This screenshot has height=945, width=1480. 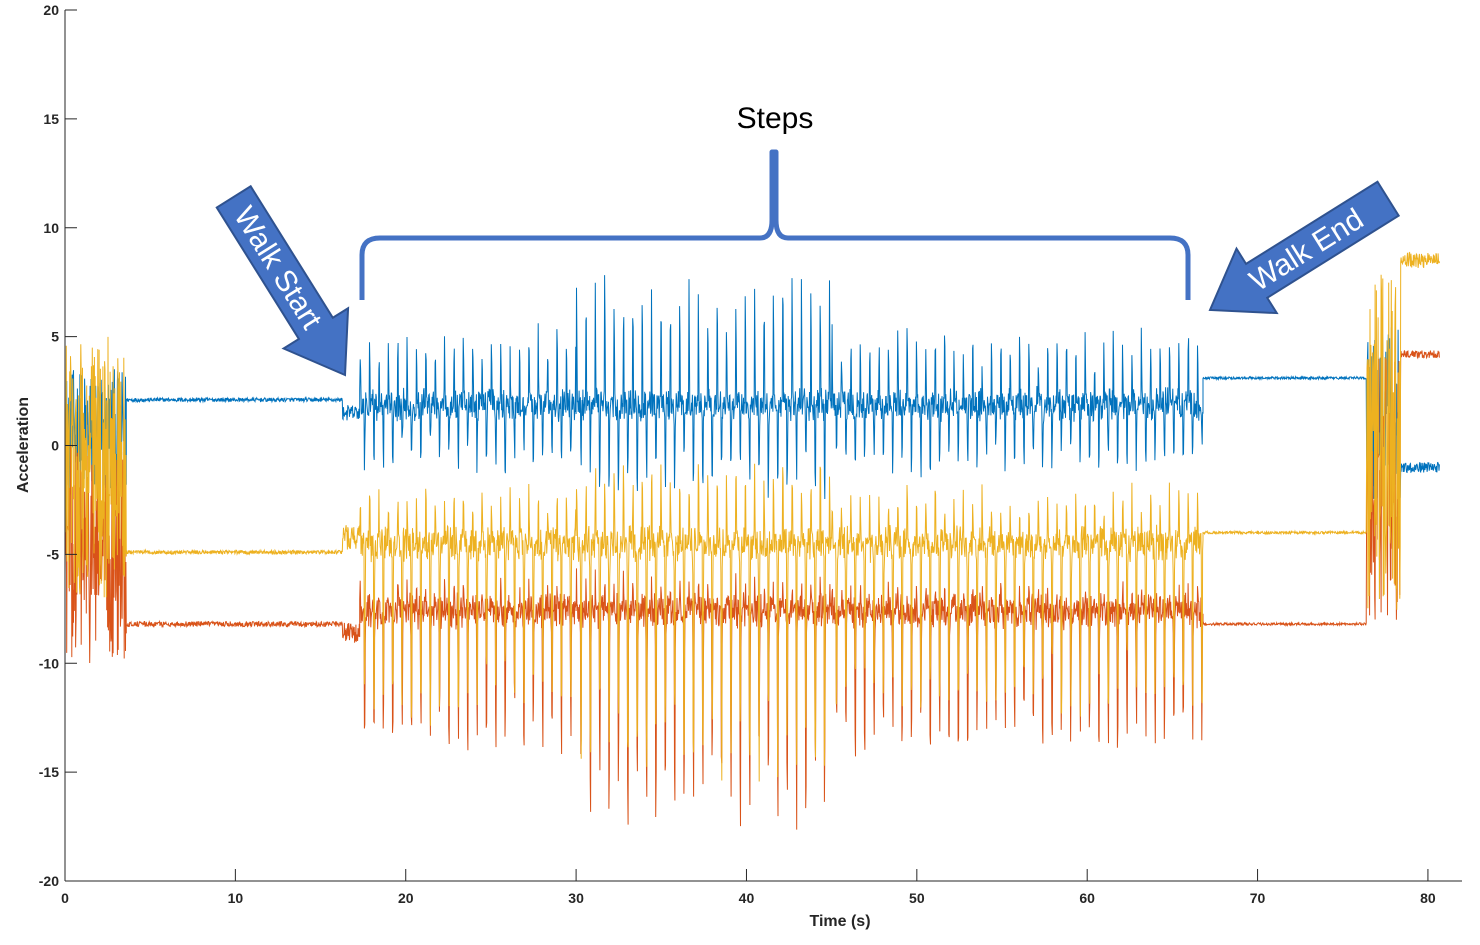 I want to click on y-tick-label: -10, so click(x=49, y=663).